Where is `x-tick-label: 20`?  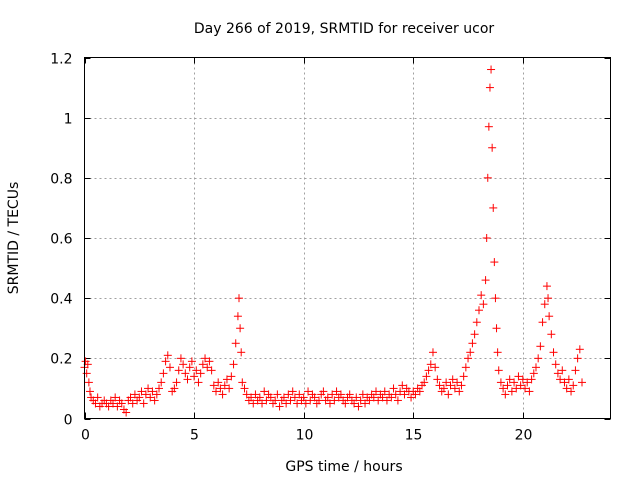
x-tick-label: 20 is located at coordinates (524, 436).